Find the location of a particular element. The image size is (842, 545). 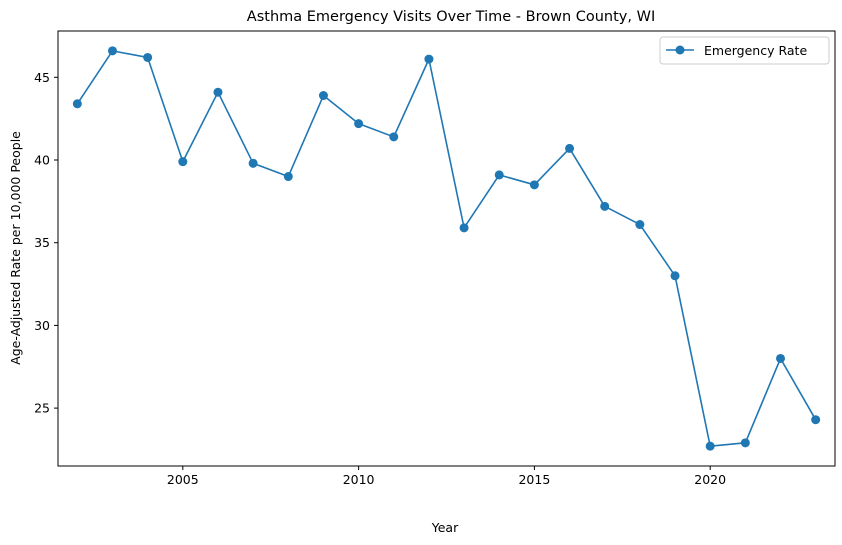

y-tick-label: 30 is located at coordinates (42, 325).